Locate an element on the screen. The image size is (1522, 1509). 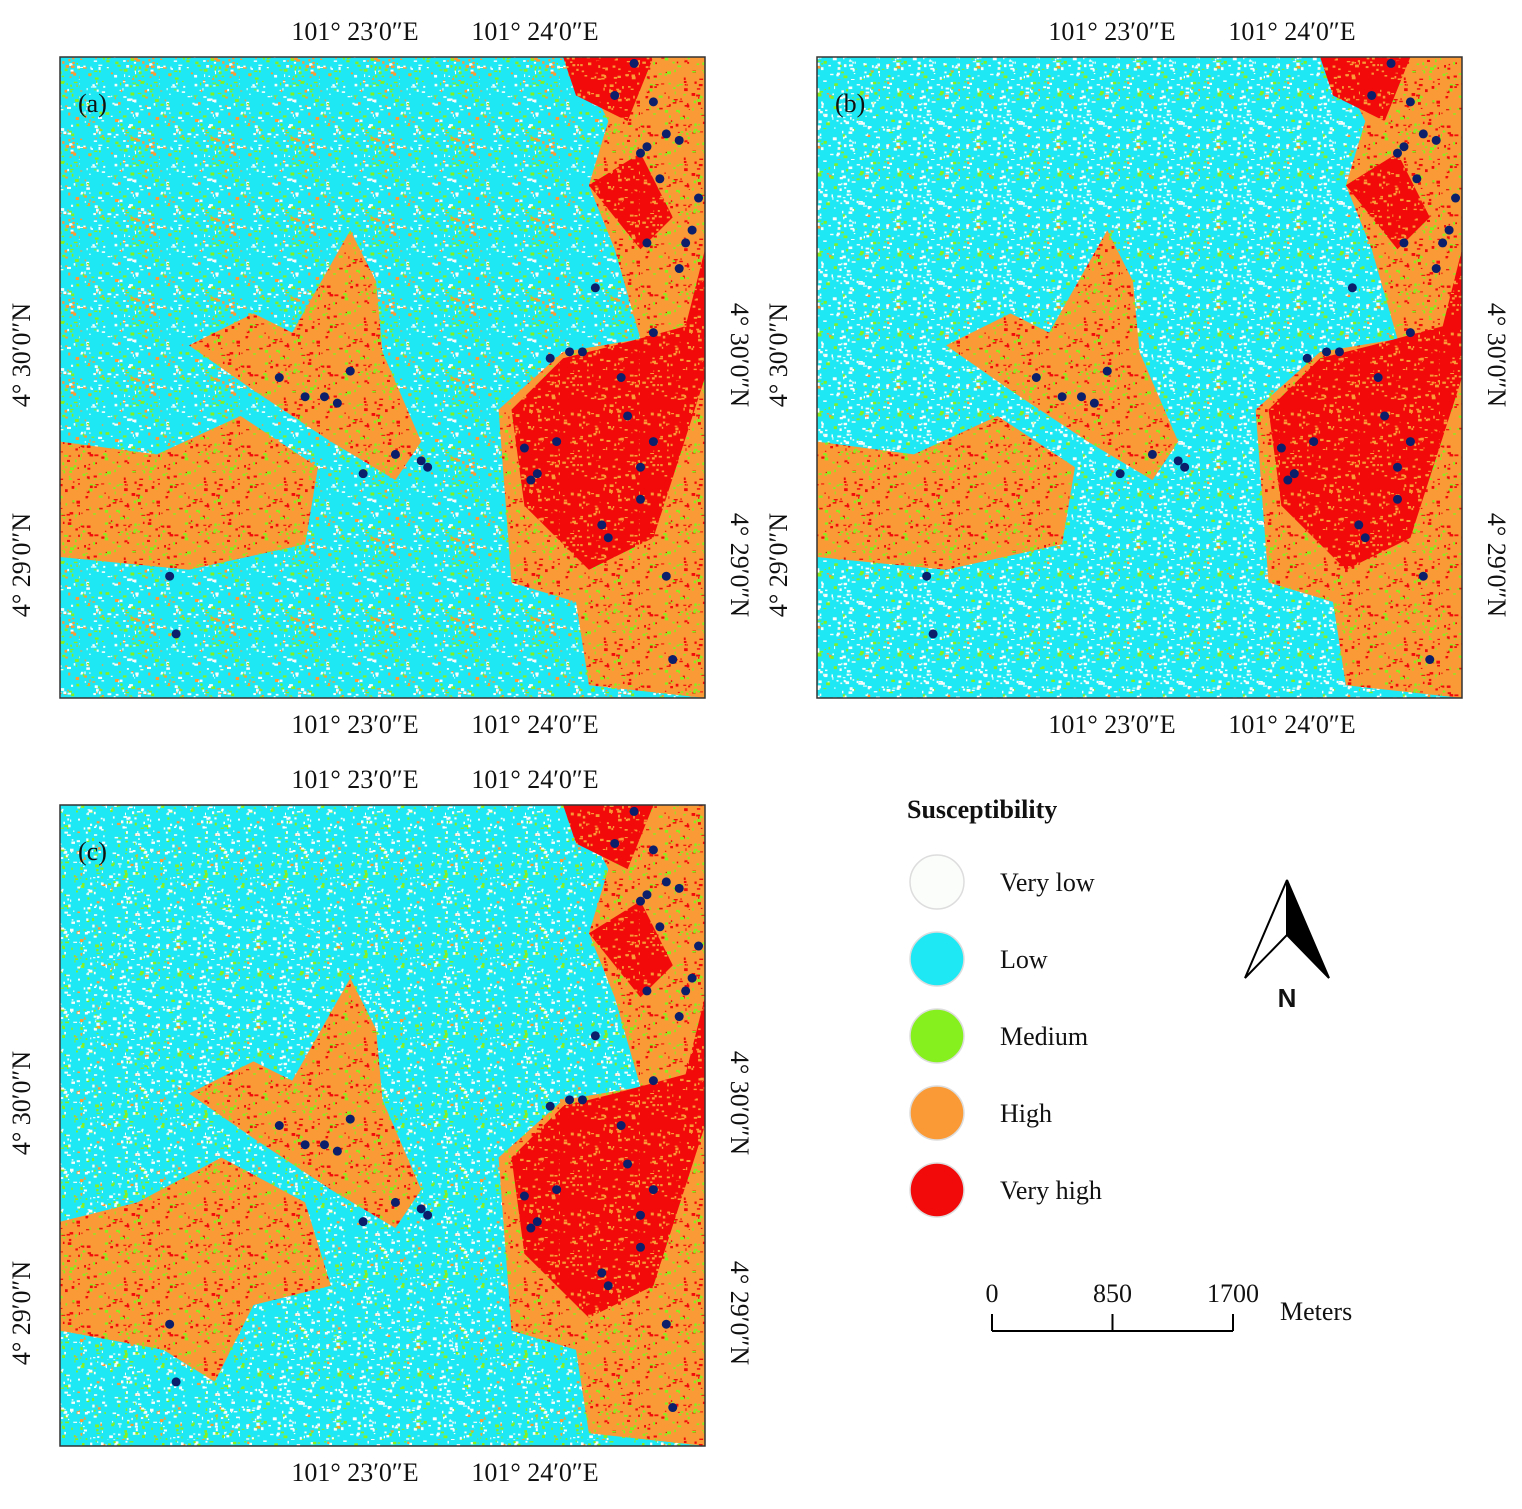
latitude-label: 4° 29′0″N is located at coordinates (1496, 565).